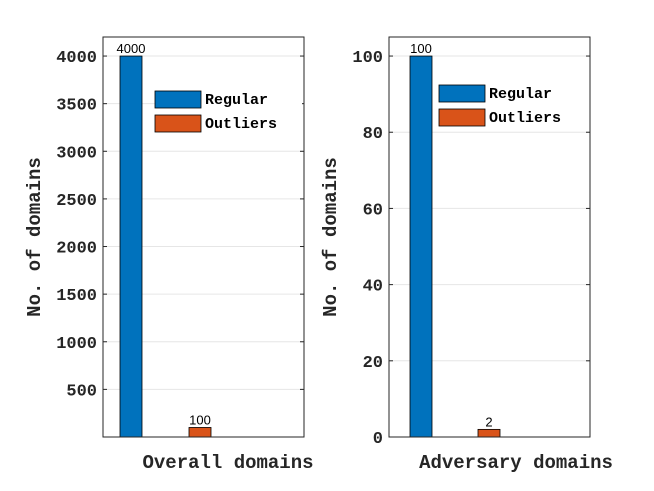  I want to click on y-axis-label-adversary: No. of domains, so click(331, 237).